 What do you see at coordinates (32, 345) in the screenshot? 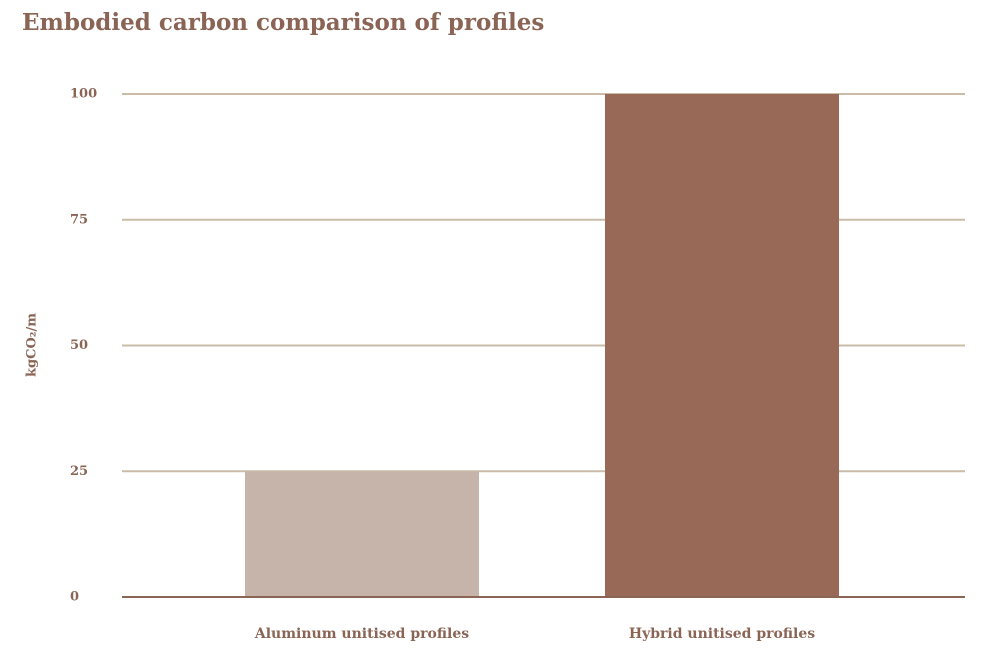
I see `y-axis-label: kgCO₂/m` at bounding box center [32, 345].